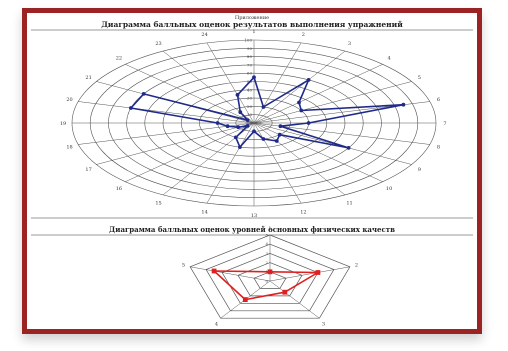 Image resolution: width=508 pixels, height=351 pixels. What do you see at coordinates (438, 100) in the screenshot?
I see `category-label: 6` at bounding box center [438, 100].